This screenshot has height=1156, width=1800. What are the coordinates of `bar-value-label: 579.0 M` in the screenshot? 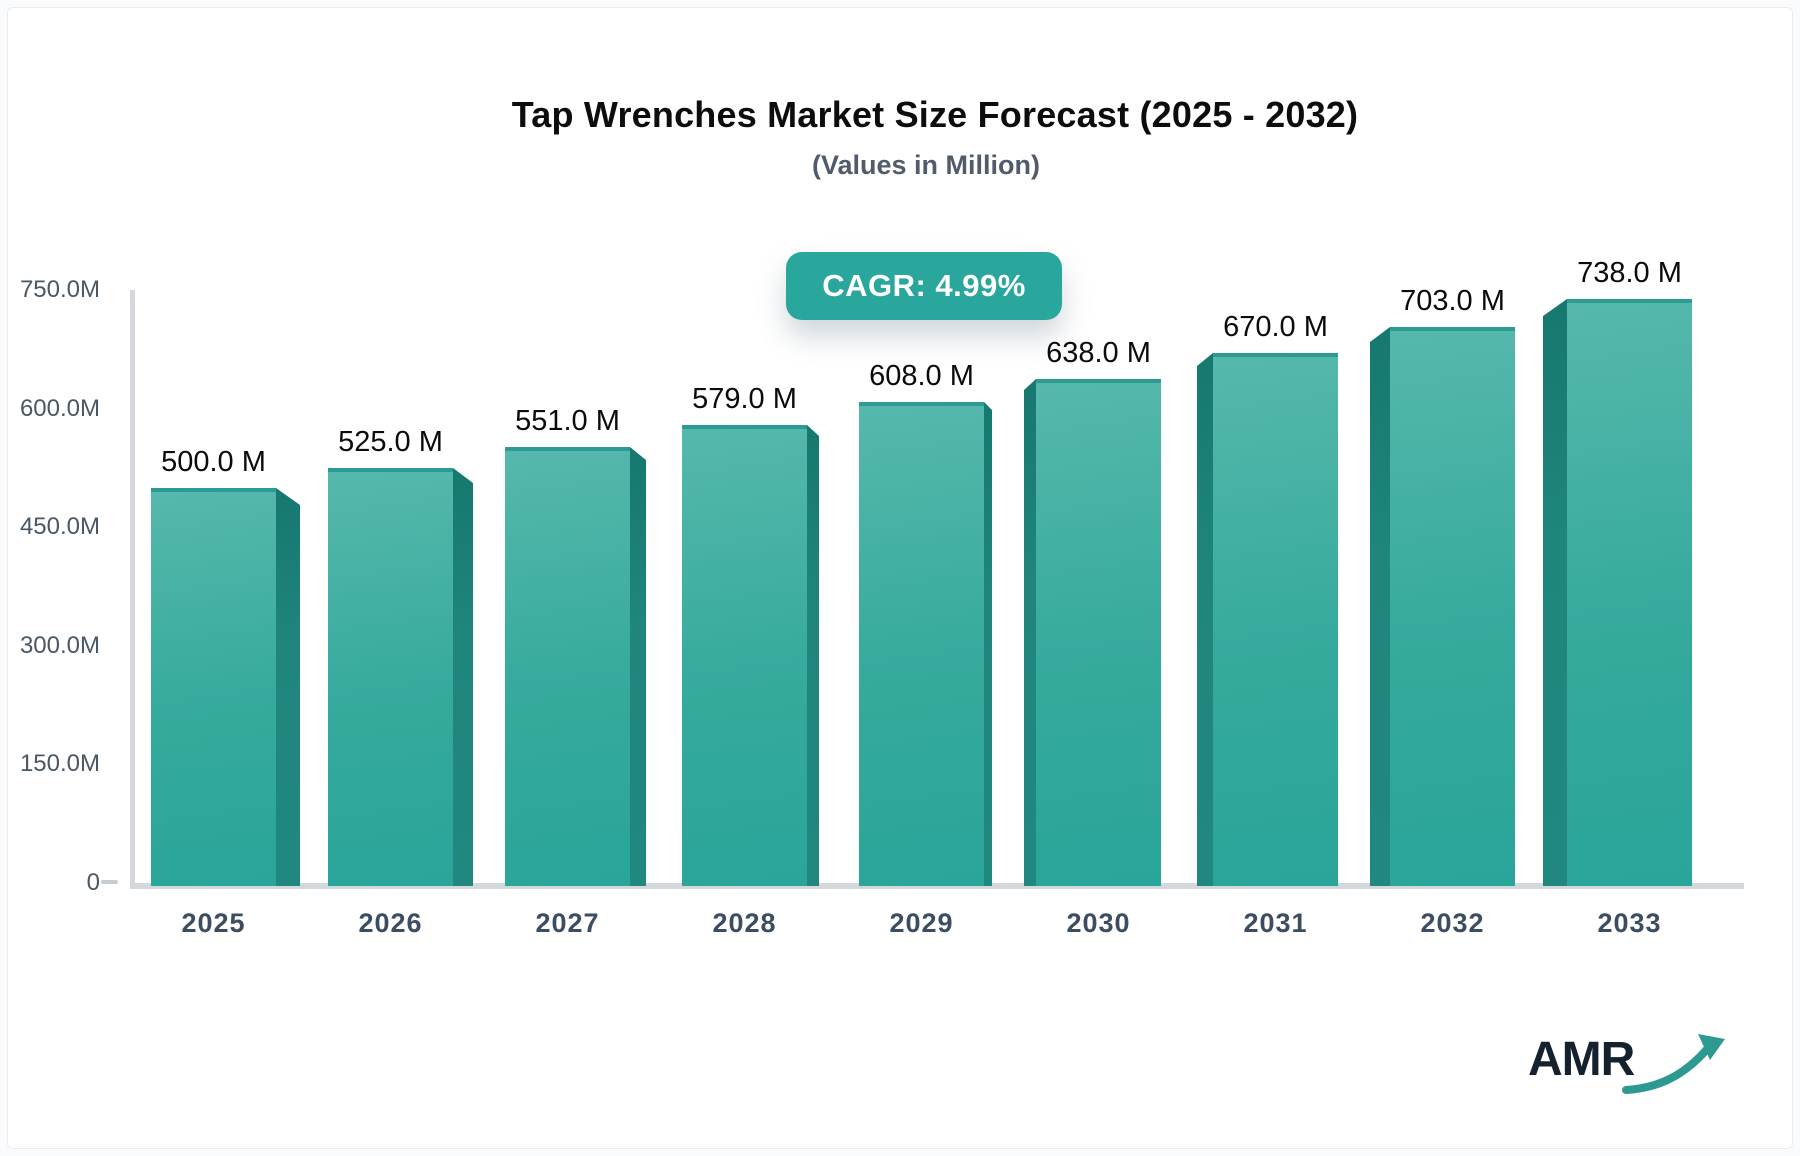 It's located at (744, 399).